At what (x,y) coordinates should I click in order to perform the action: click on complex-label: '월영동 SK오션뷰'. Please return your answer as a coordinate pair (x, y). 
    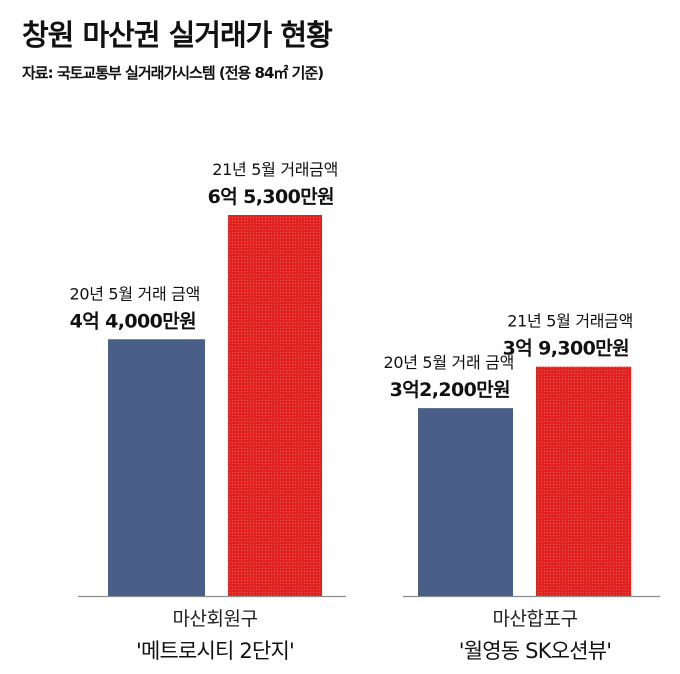
    Looking at the image, I should click on (535, 651).